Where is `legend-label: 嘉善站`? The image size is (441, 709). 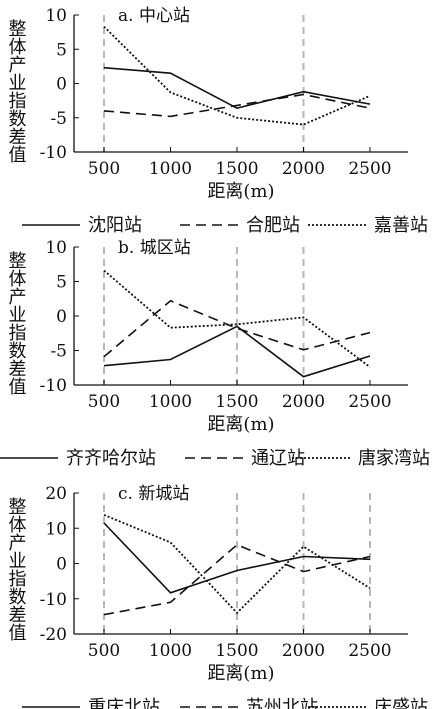 legend-label: 嘉善站 is located at coordinates (401, 225).